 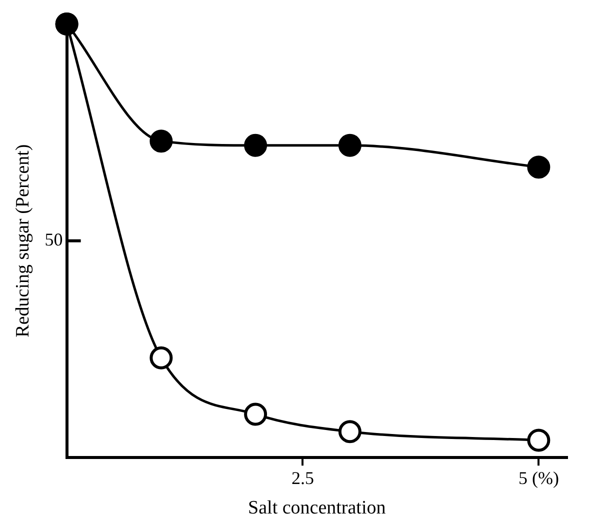 I want to click on x-axis-title: Salt concentration, so click(x=317, y=508).